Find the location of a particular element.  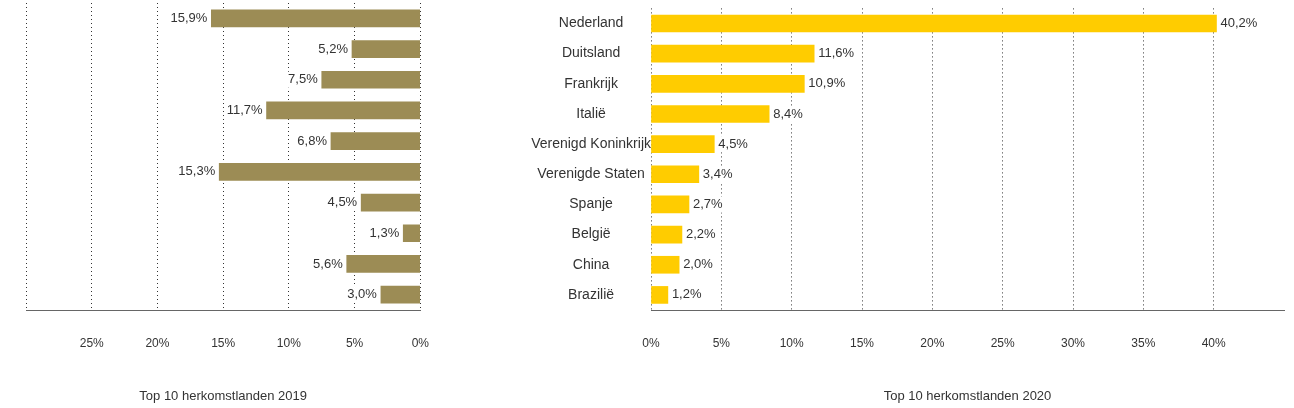

x-axis-title: Top 10 herkomstlanden 2019 is located at coordinates (223, 395).